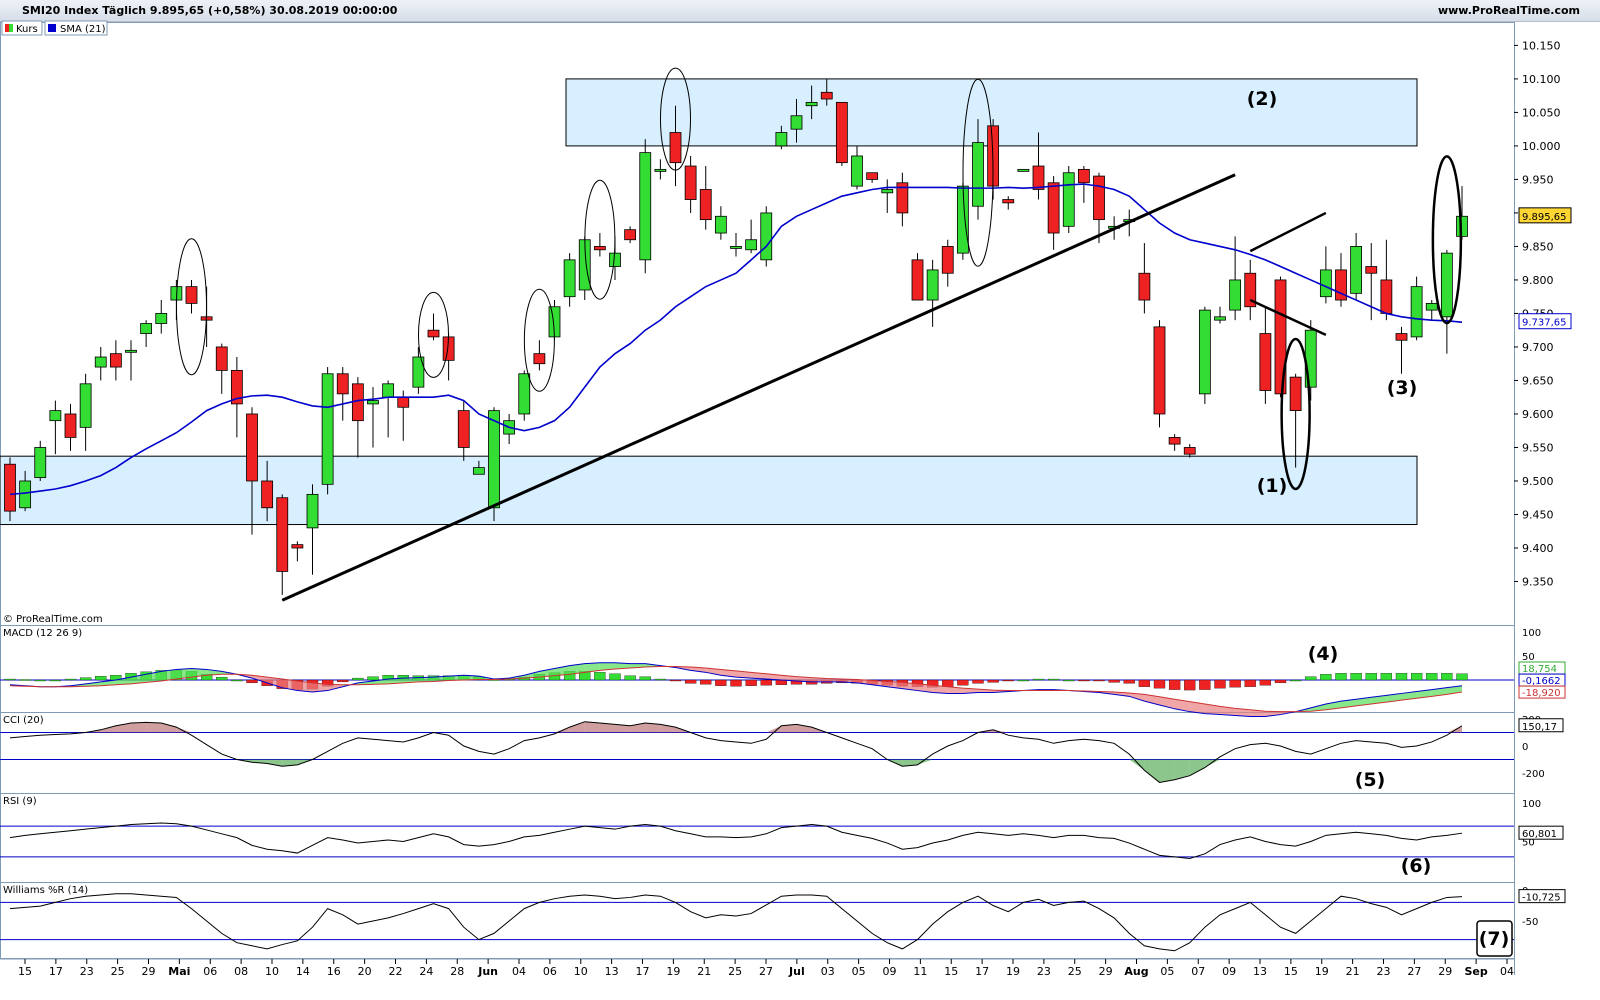 The height and width of the screenshot is (1000, 1600). I want to click on cci-value-box, so click(1541, 725).